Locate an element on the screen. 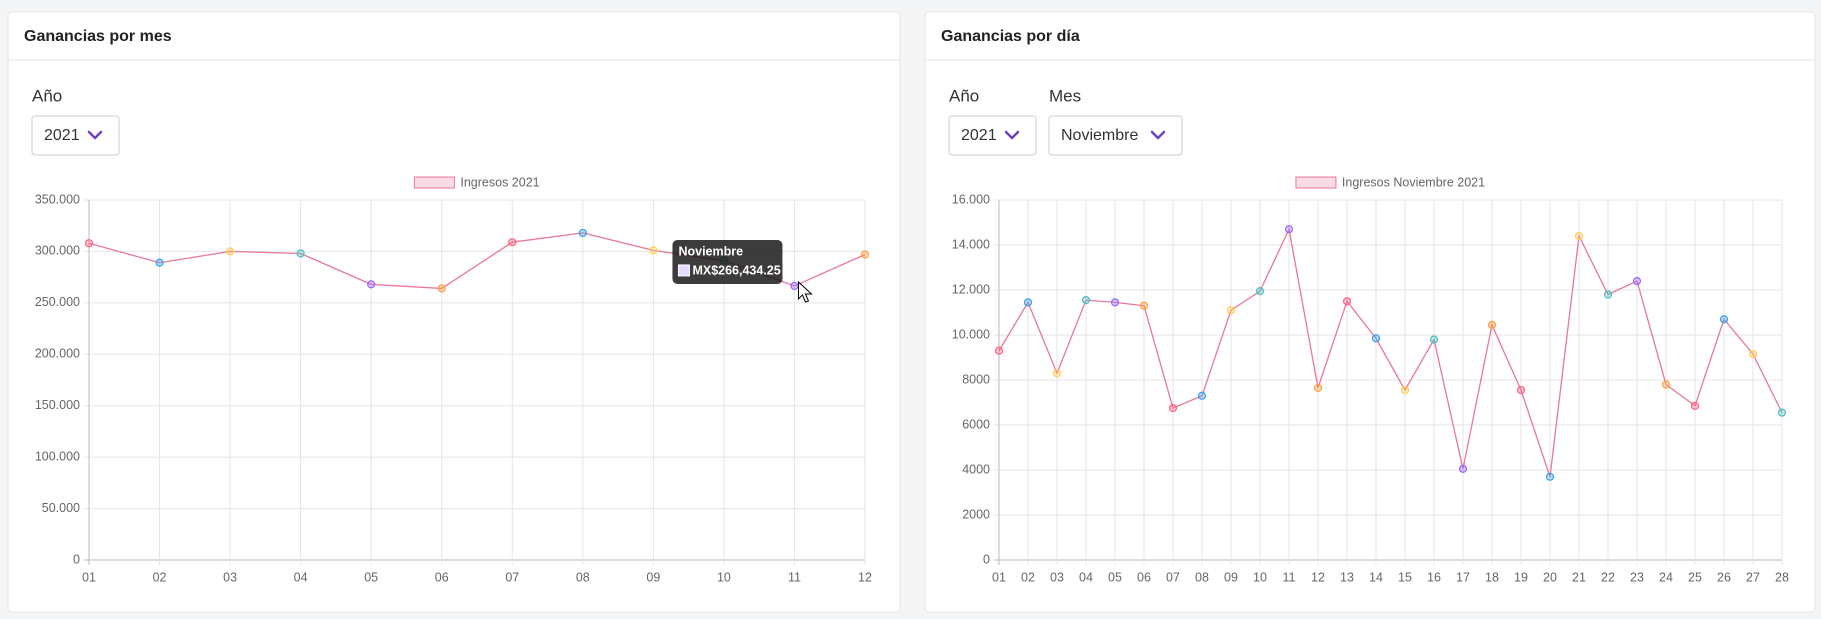 The image size is (1821, 619). x-tick-label: 10 is located at coordinates (724, 577).